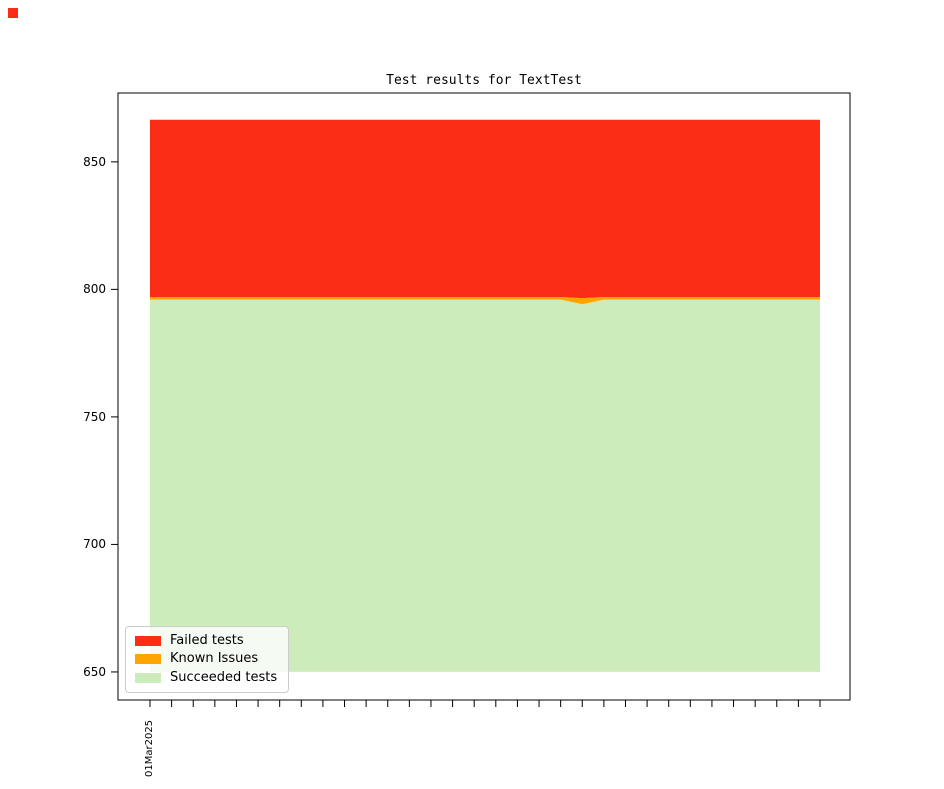 Image resolution: width=944 pixels, height=789 pixels. What do you see at coordinates (149, 748) in the screenshot?
I see `x-tick-label-01mar2025: 01Mar2025` at bounding box center [149, 748].